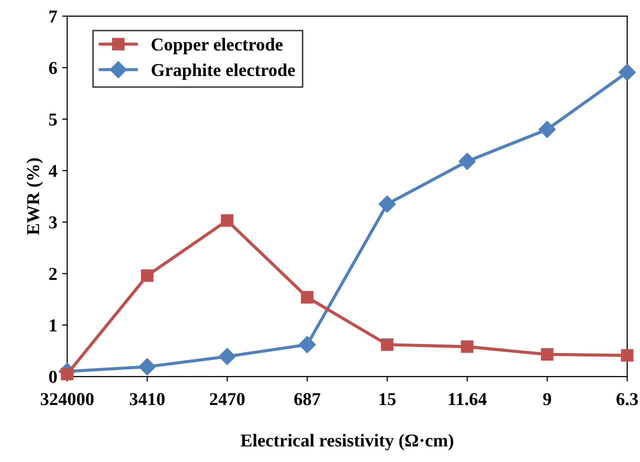  Describe the element at coordinates (223, 71) in the screenshot. I see `legend-label: Graphite electrode` at that location.